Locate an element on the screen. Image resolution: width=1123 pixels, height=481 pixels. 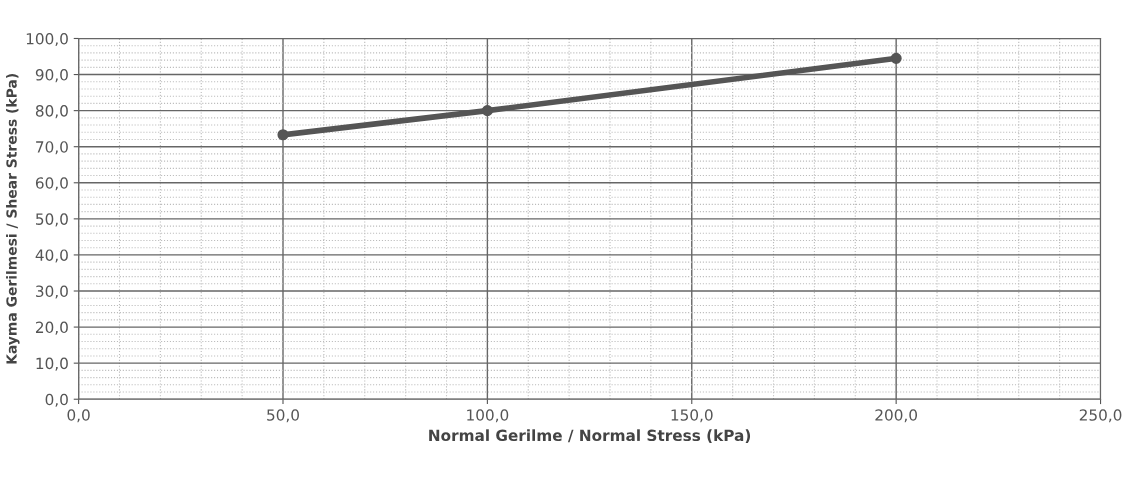
x-tick-label: 200,0 is located at coordinates (896, 416).